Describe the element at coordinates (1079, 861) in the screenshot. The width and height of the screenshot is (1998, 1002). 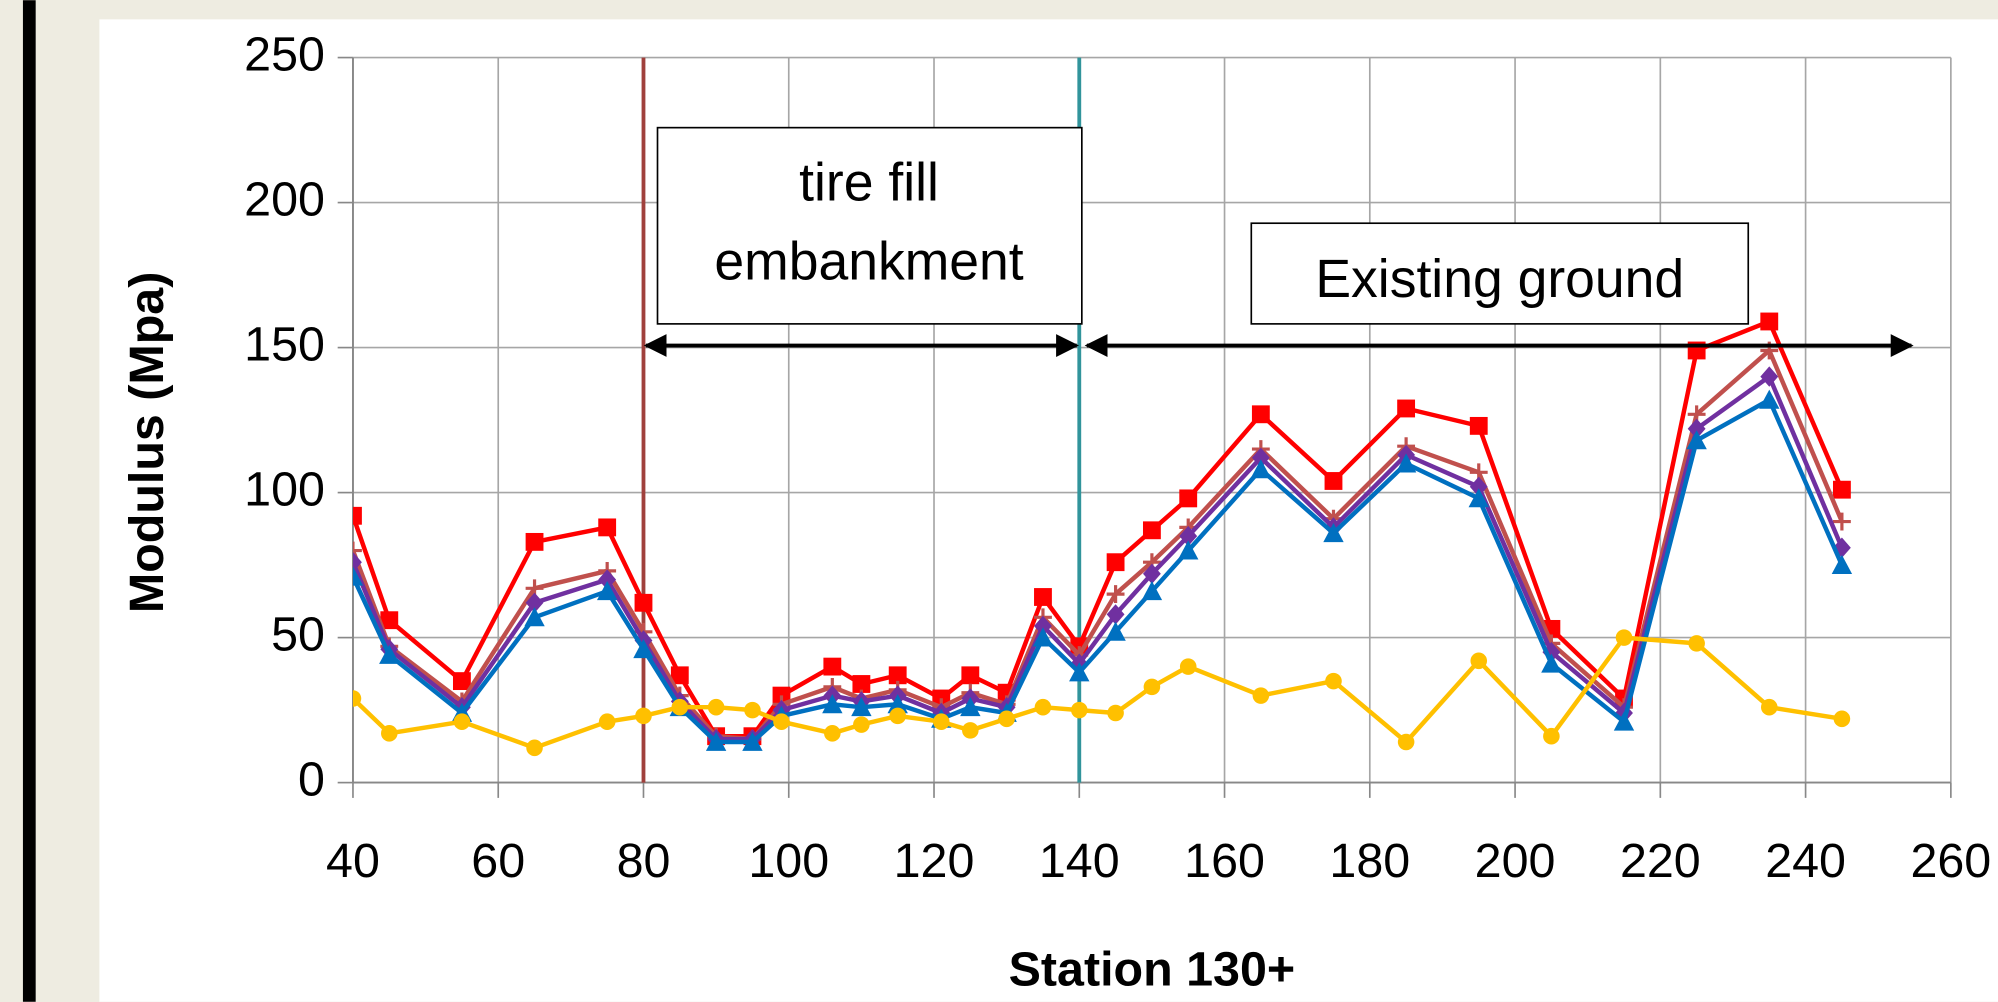
I see `x-tick-label: 140` at that location.